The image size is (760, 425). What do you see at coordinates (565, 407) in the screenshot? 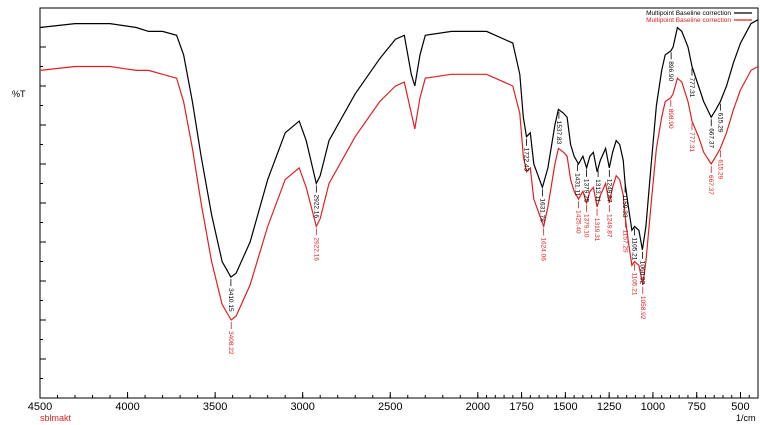
I see `x-tick-label: 1500` at bounding box center [565, 407].